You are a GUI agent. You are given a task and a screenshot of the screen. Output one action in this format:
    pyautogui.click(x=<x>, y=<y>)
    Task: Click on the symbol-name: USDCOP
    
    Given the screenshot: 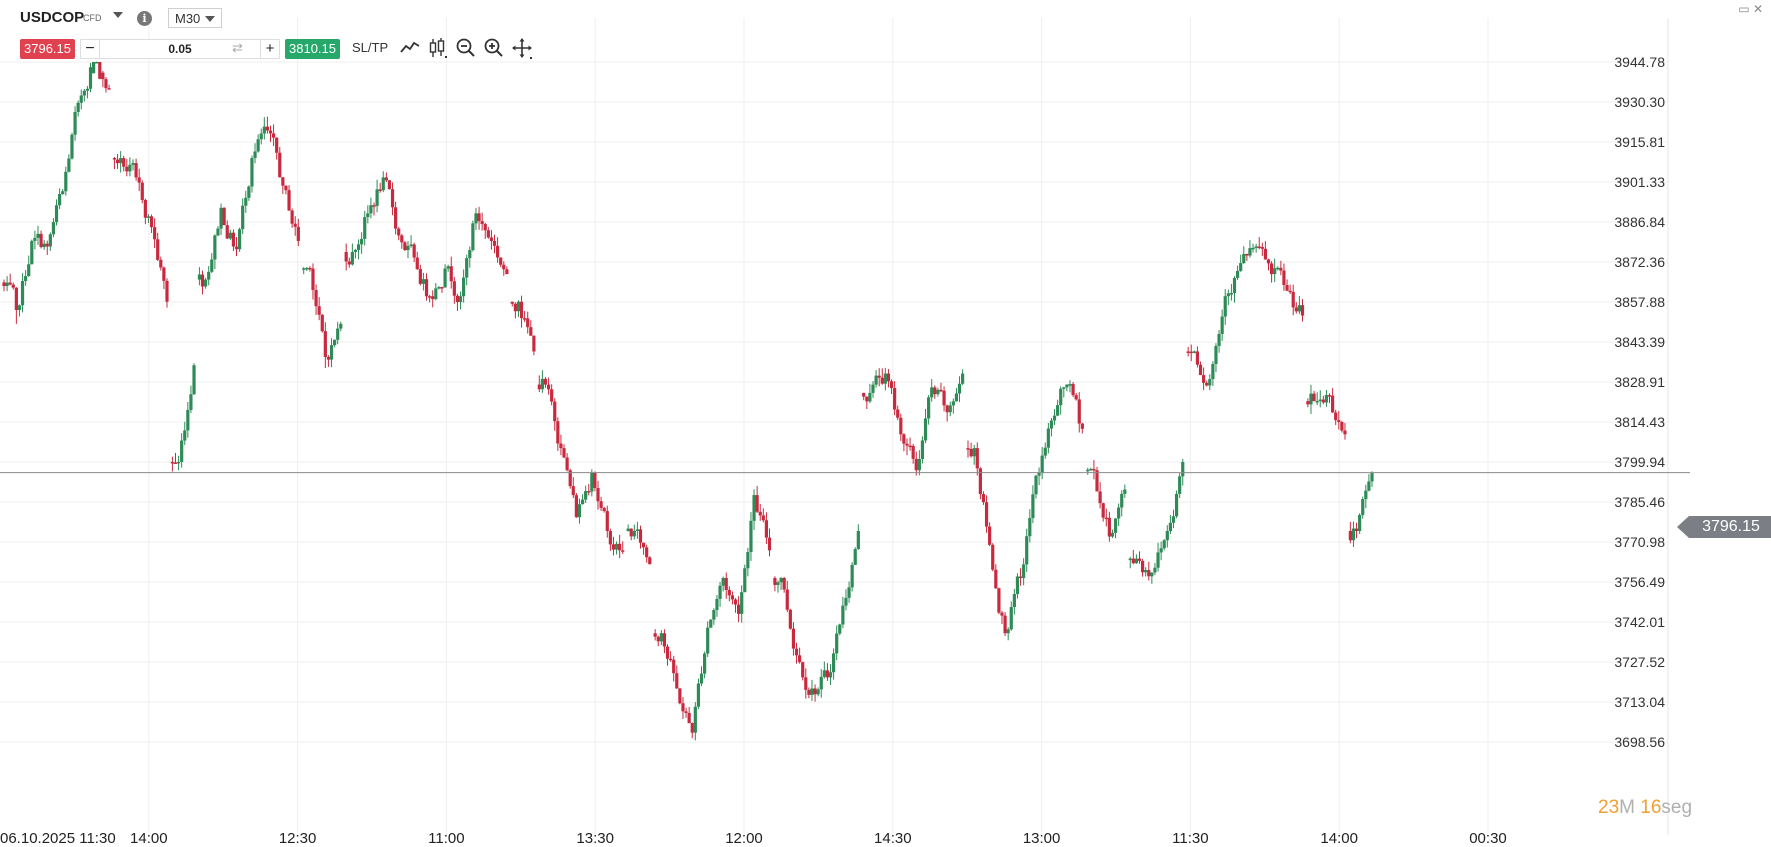 What is the action you would take?
    pyautogui.click(x=52, y=17)
    